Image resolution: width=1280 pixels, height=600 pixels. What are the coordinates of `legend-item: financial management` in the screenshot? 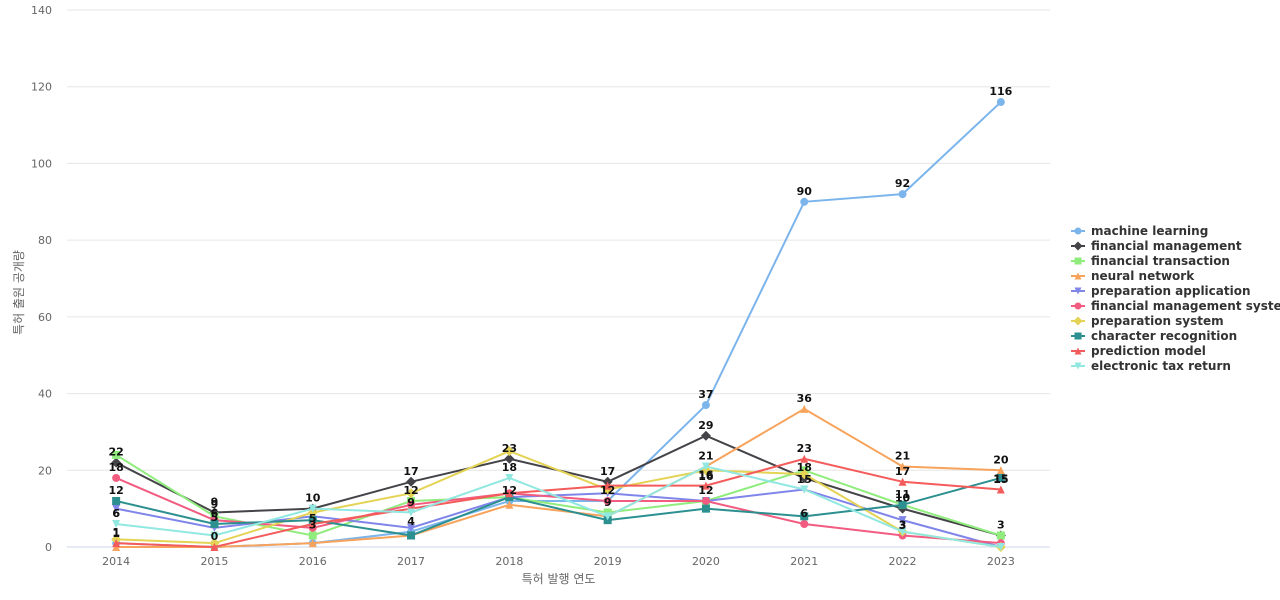 It's located at (1156, 246).